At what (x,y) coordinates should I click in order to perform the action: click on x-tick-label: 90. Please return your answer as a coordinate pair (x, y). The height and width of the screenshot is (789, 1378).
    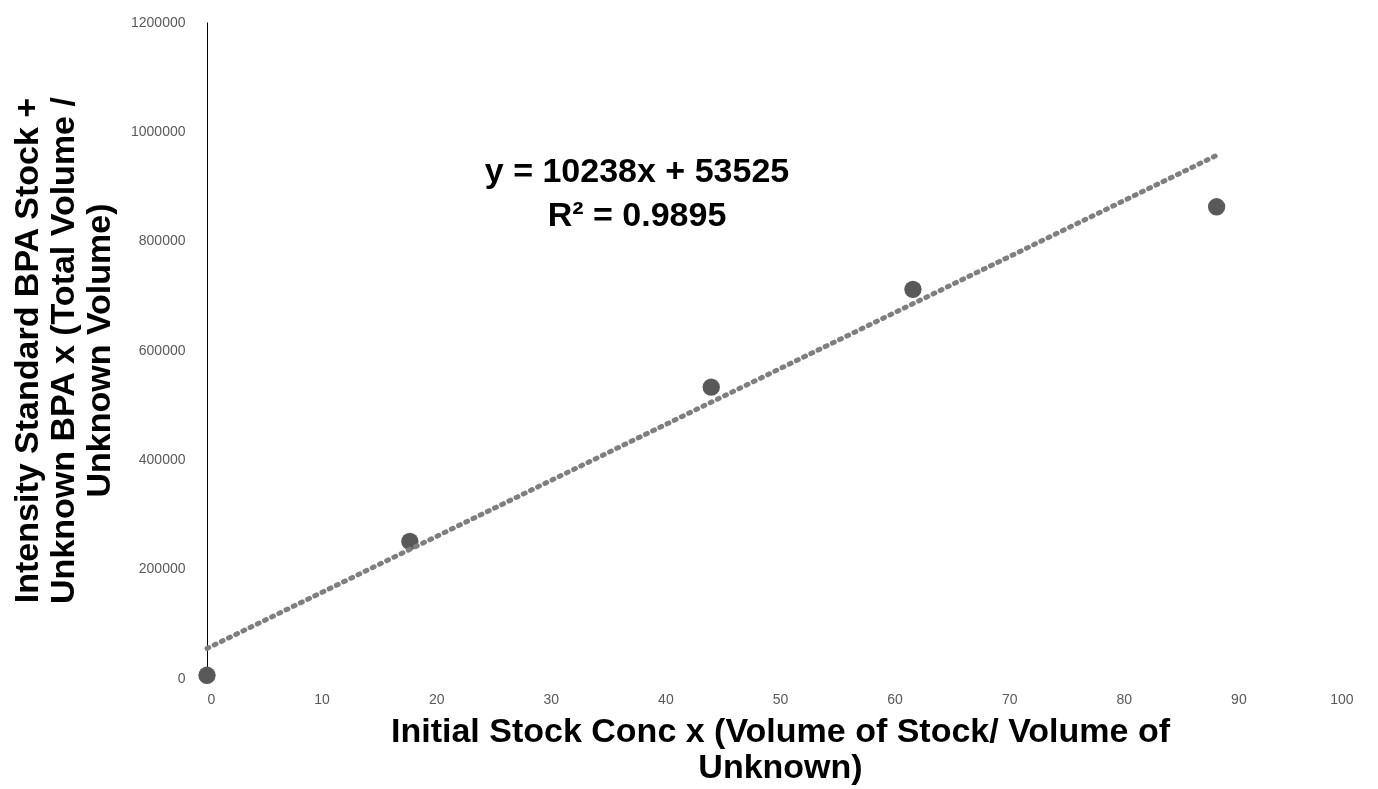
    Looking at the image, I should click on (1239, 698).